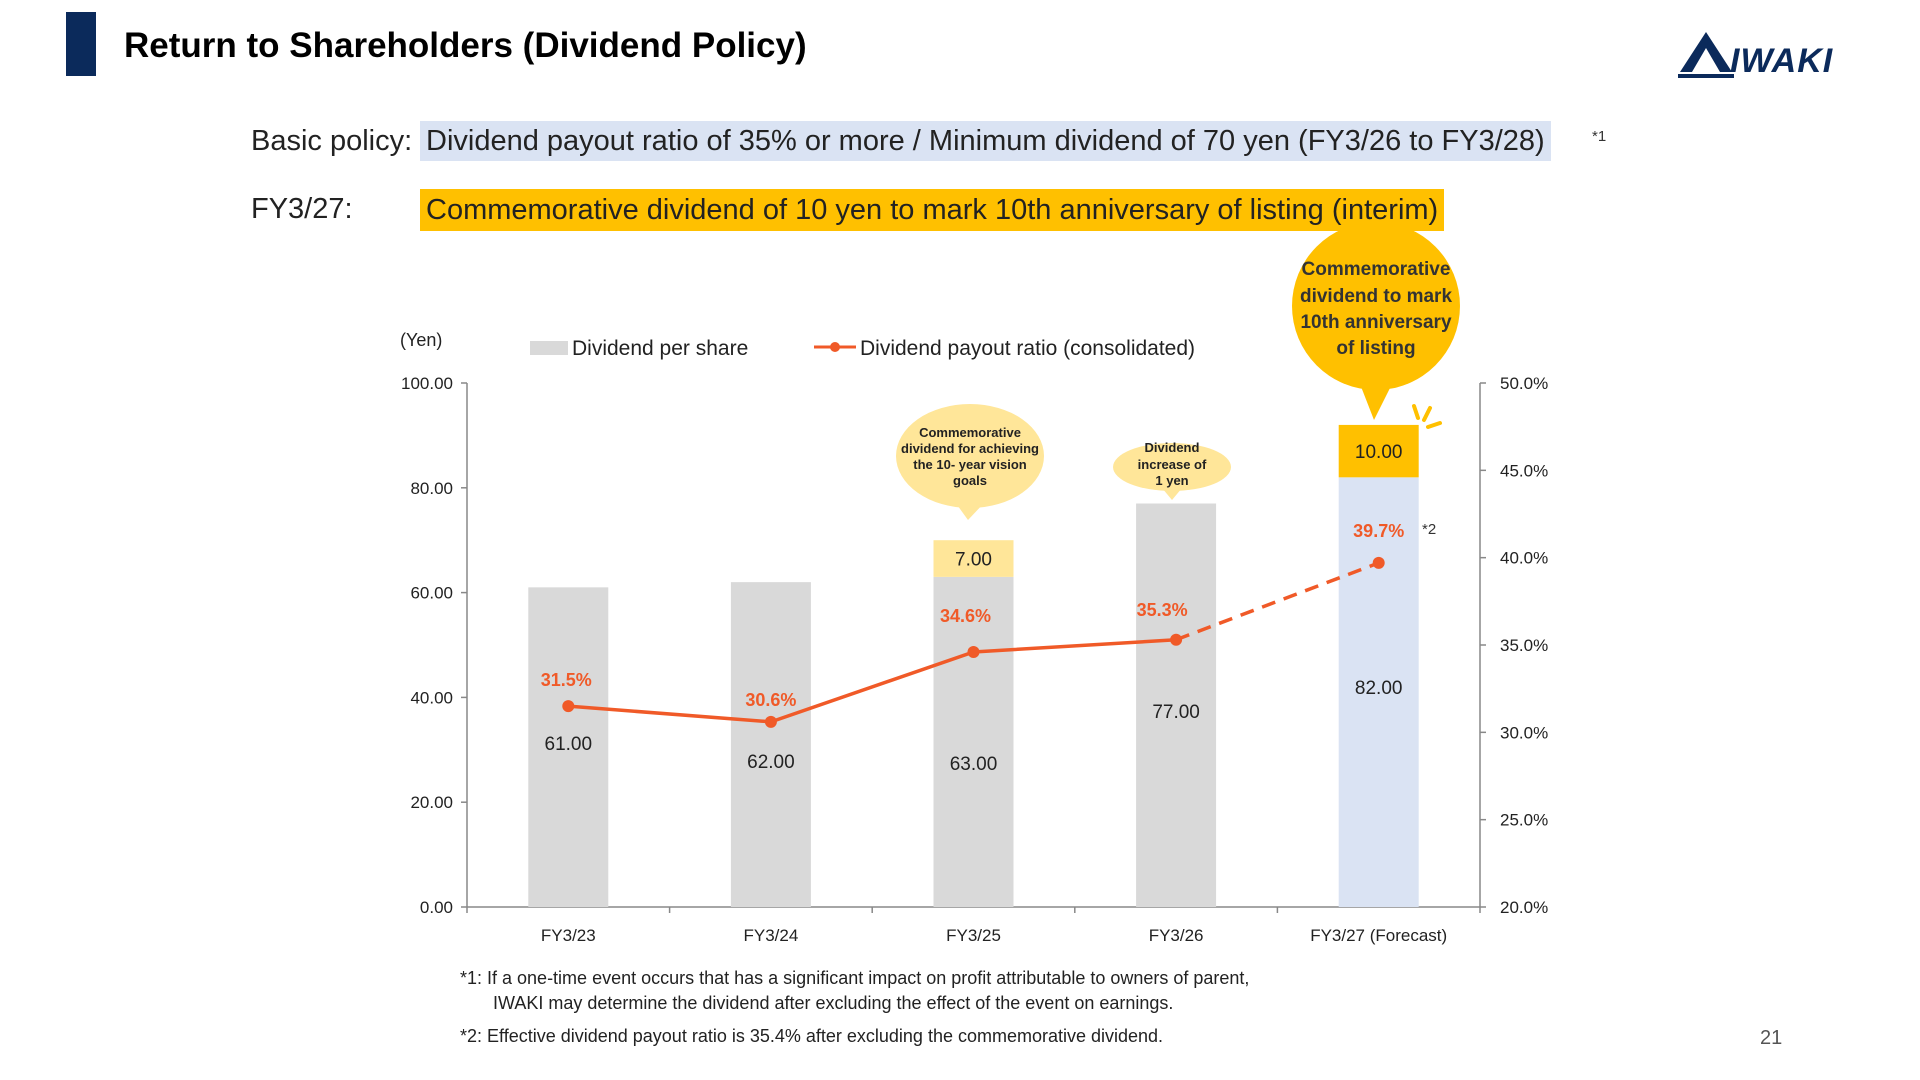  I want to click on bar-label-commemorative: 10.00, so click(1379, 452).